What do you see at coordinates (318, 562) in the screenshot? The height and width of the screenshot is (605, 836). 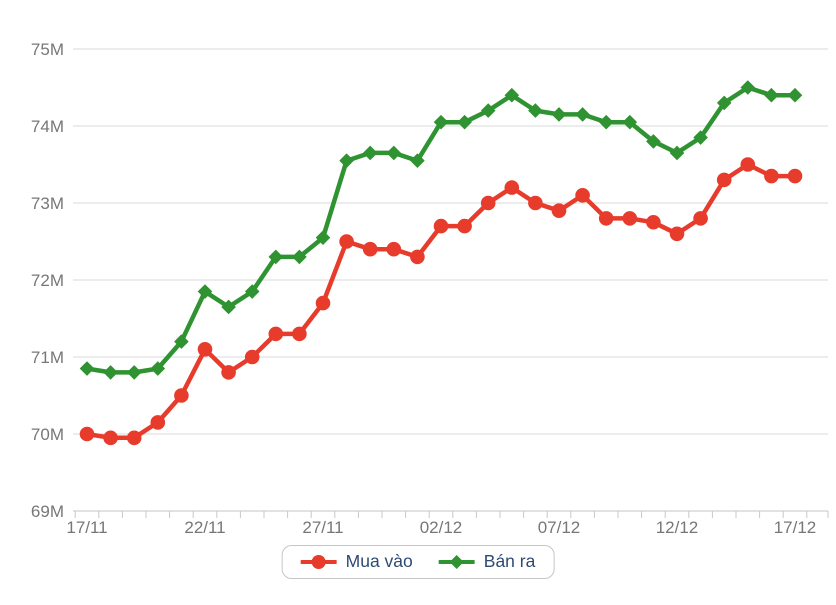 I see `buy-series-marker-icon` at bounding box center [318, 562].